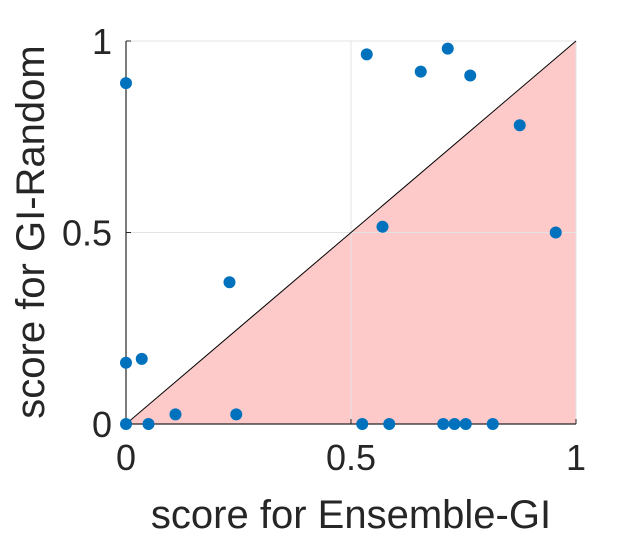 This screenshot has width=636, height=538. Describe the element at coordinates (351, 515) in the screenshot. I see `x-axis-label: score for Ensemble-GI` at that location.